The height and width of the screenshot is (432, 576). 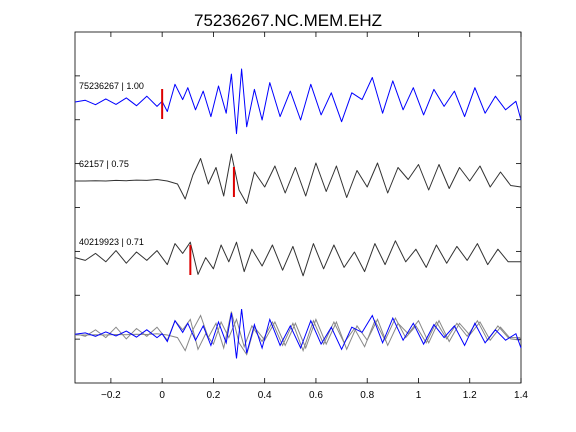 What do you see at coordinates (265, 395) in the screenshot?
I see `x-tick-label: 0.4` at bounding box center [265, 395].